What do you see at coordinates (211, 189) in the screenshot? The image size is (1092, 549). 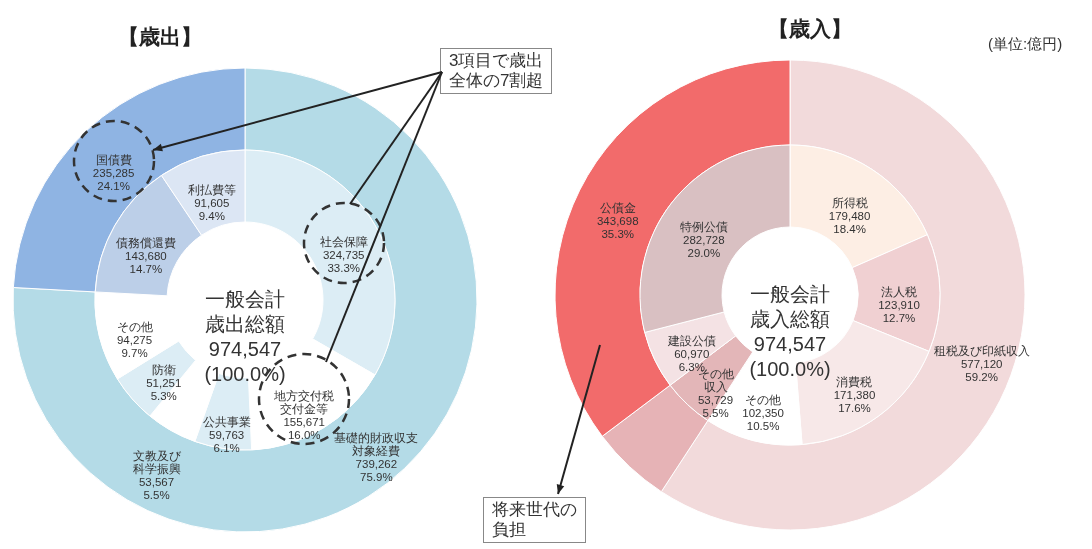 I see `slice-label: 利払費等` at bounding box center [211, 189].